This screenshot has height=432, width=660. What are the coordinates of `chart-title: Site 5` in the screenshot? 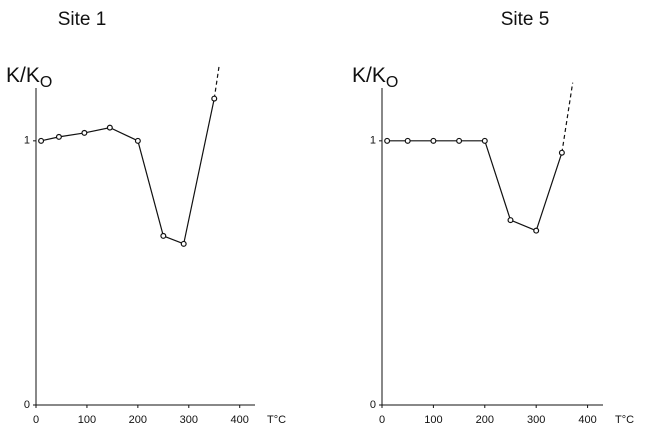 It's located at (525, 19).